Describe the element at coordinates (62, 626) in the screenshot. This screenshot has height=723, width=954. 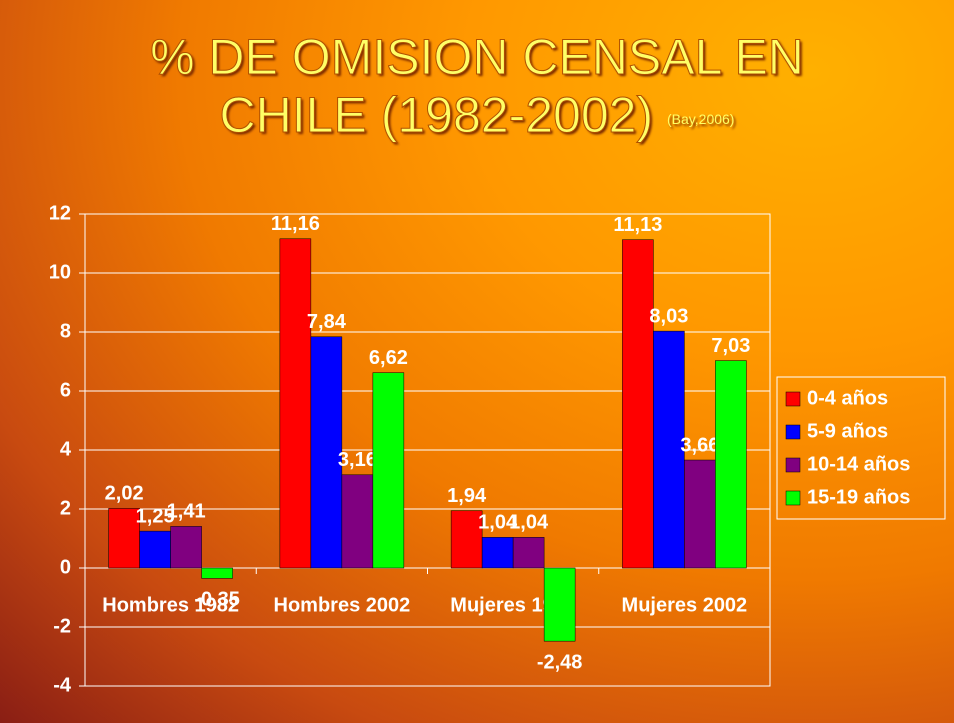
I see `y-tick-label: -2` at that location.